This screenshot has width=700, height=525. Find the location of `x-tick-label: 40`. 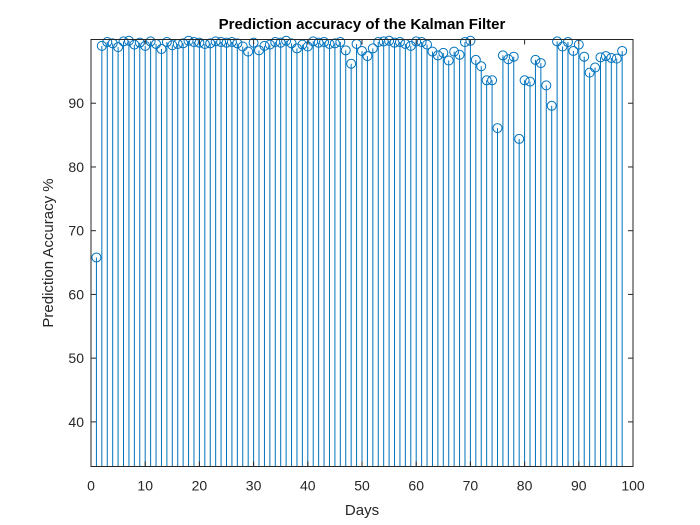

x-tick-label: 40 is located at coordinates (308, 486).